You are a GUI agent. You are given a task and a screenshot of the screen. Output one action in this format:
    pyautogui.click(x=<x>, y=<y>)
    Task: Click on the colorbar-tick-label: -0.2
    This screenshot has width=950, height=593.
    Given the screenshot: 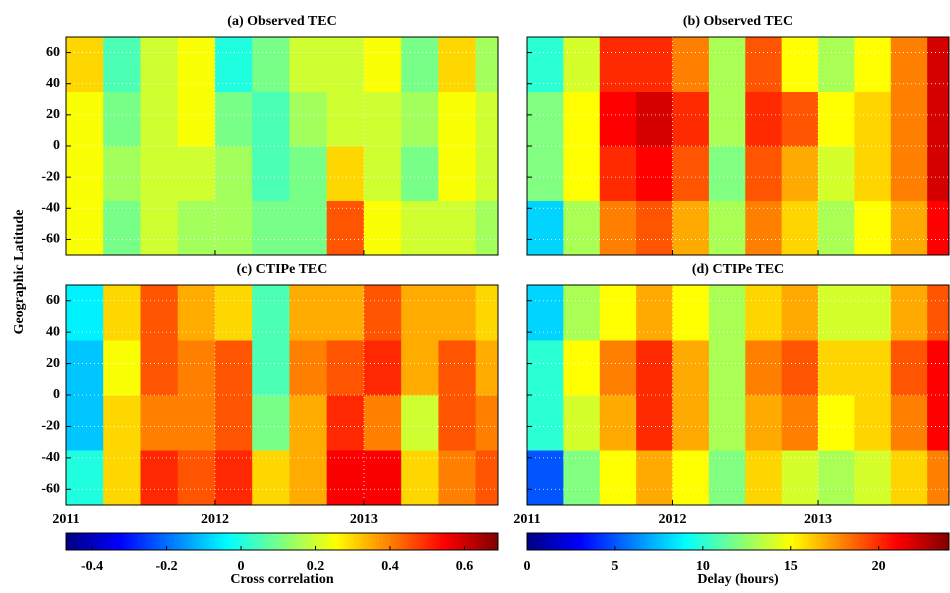 What is the action you would take?
    pyautogui.click(x=166, y=566)
    